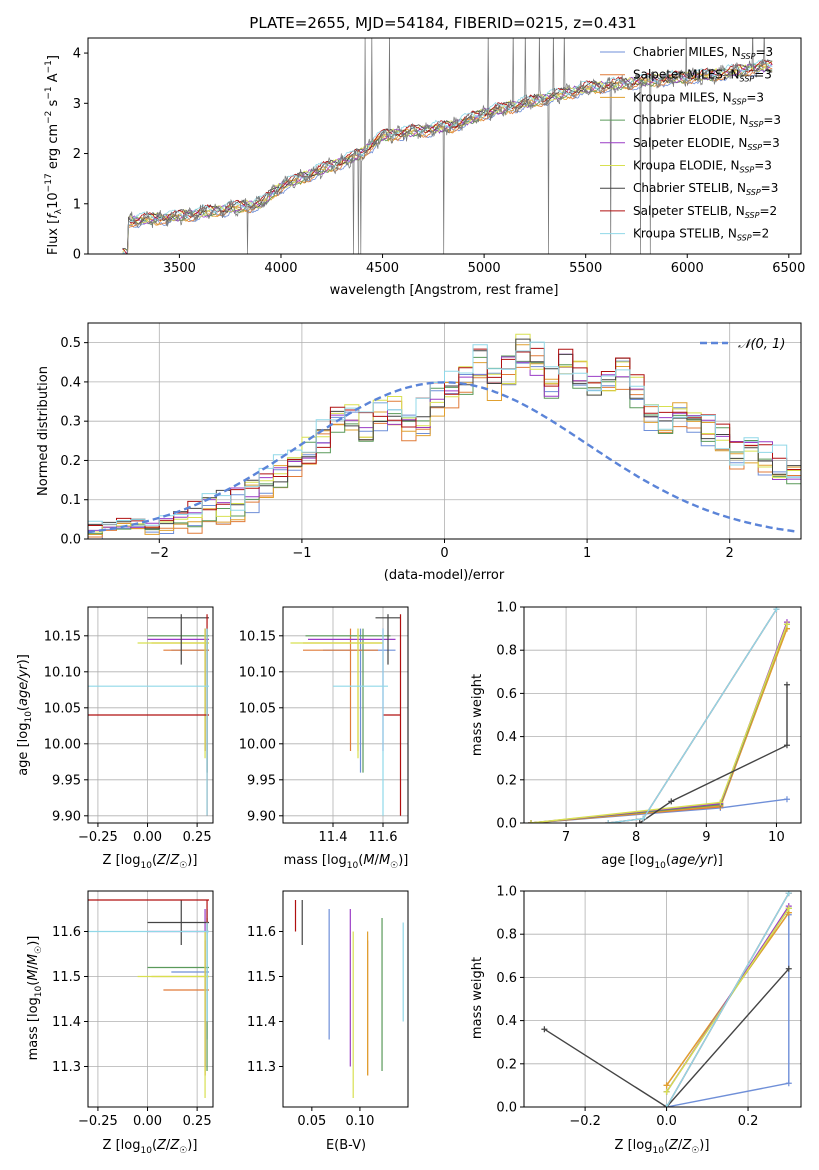 The height and width of the screenshot is (1170, 819). I want to click on y-tick-label: 10.00, so click(62, 744).